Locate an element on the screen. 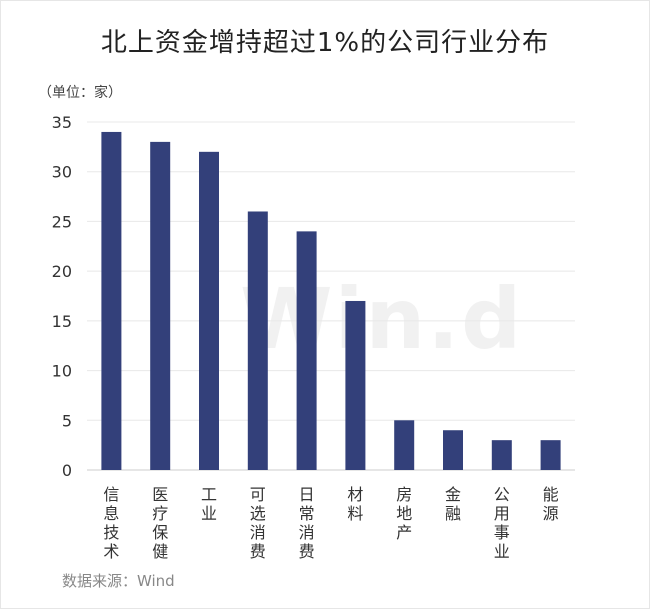  wind-watermark: Win.d is located at coordinates (382, 319).